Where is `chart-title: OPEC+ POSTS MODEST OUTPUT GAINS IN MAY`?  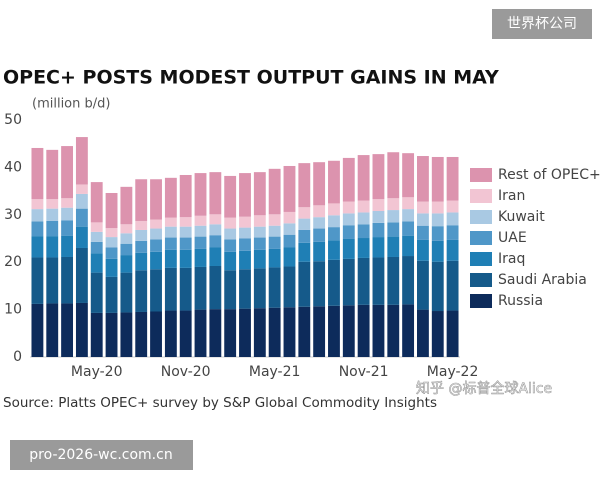
chart-title: OPEC+ POSTS MODEST OUTPUT GAINS IN MAY is located at coordinates (251, 78).